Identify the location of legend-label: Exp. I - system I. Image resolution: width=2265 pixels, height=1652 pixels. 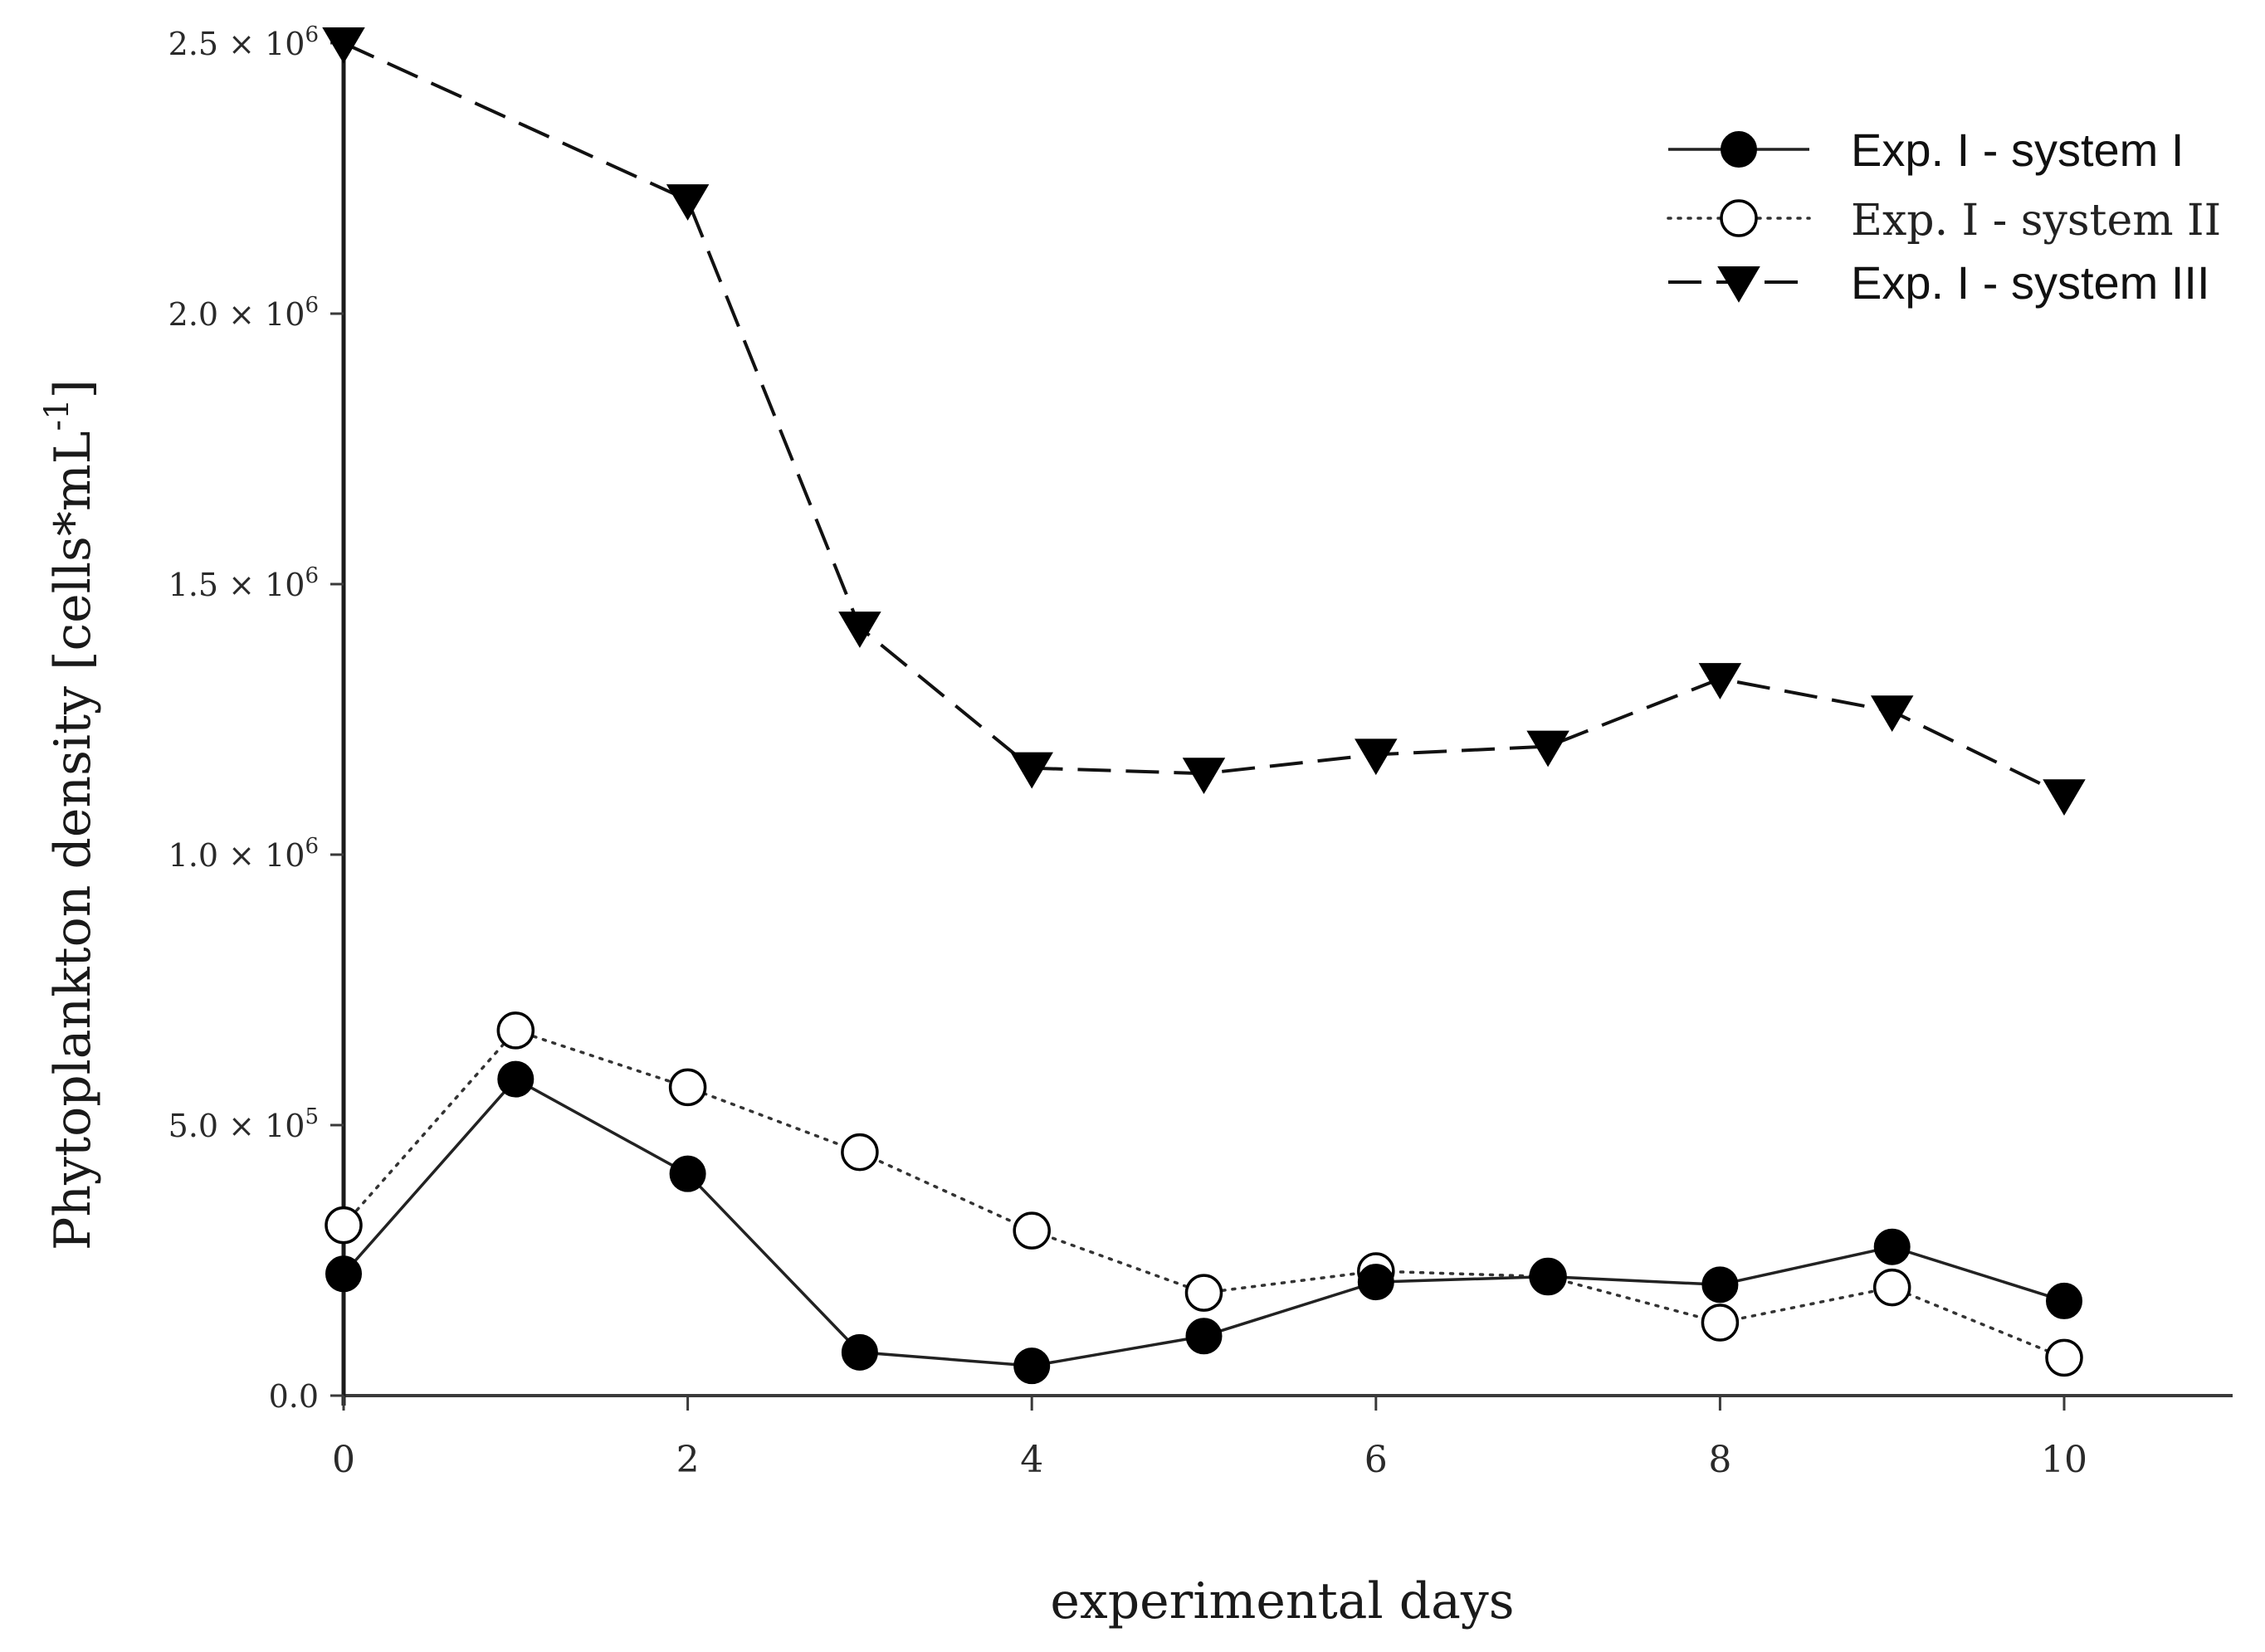
(2018, 150).